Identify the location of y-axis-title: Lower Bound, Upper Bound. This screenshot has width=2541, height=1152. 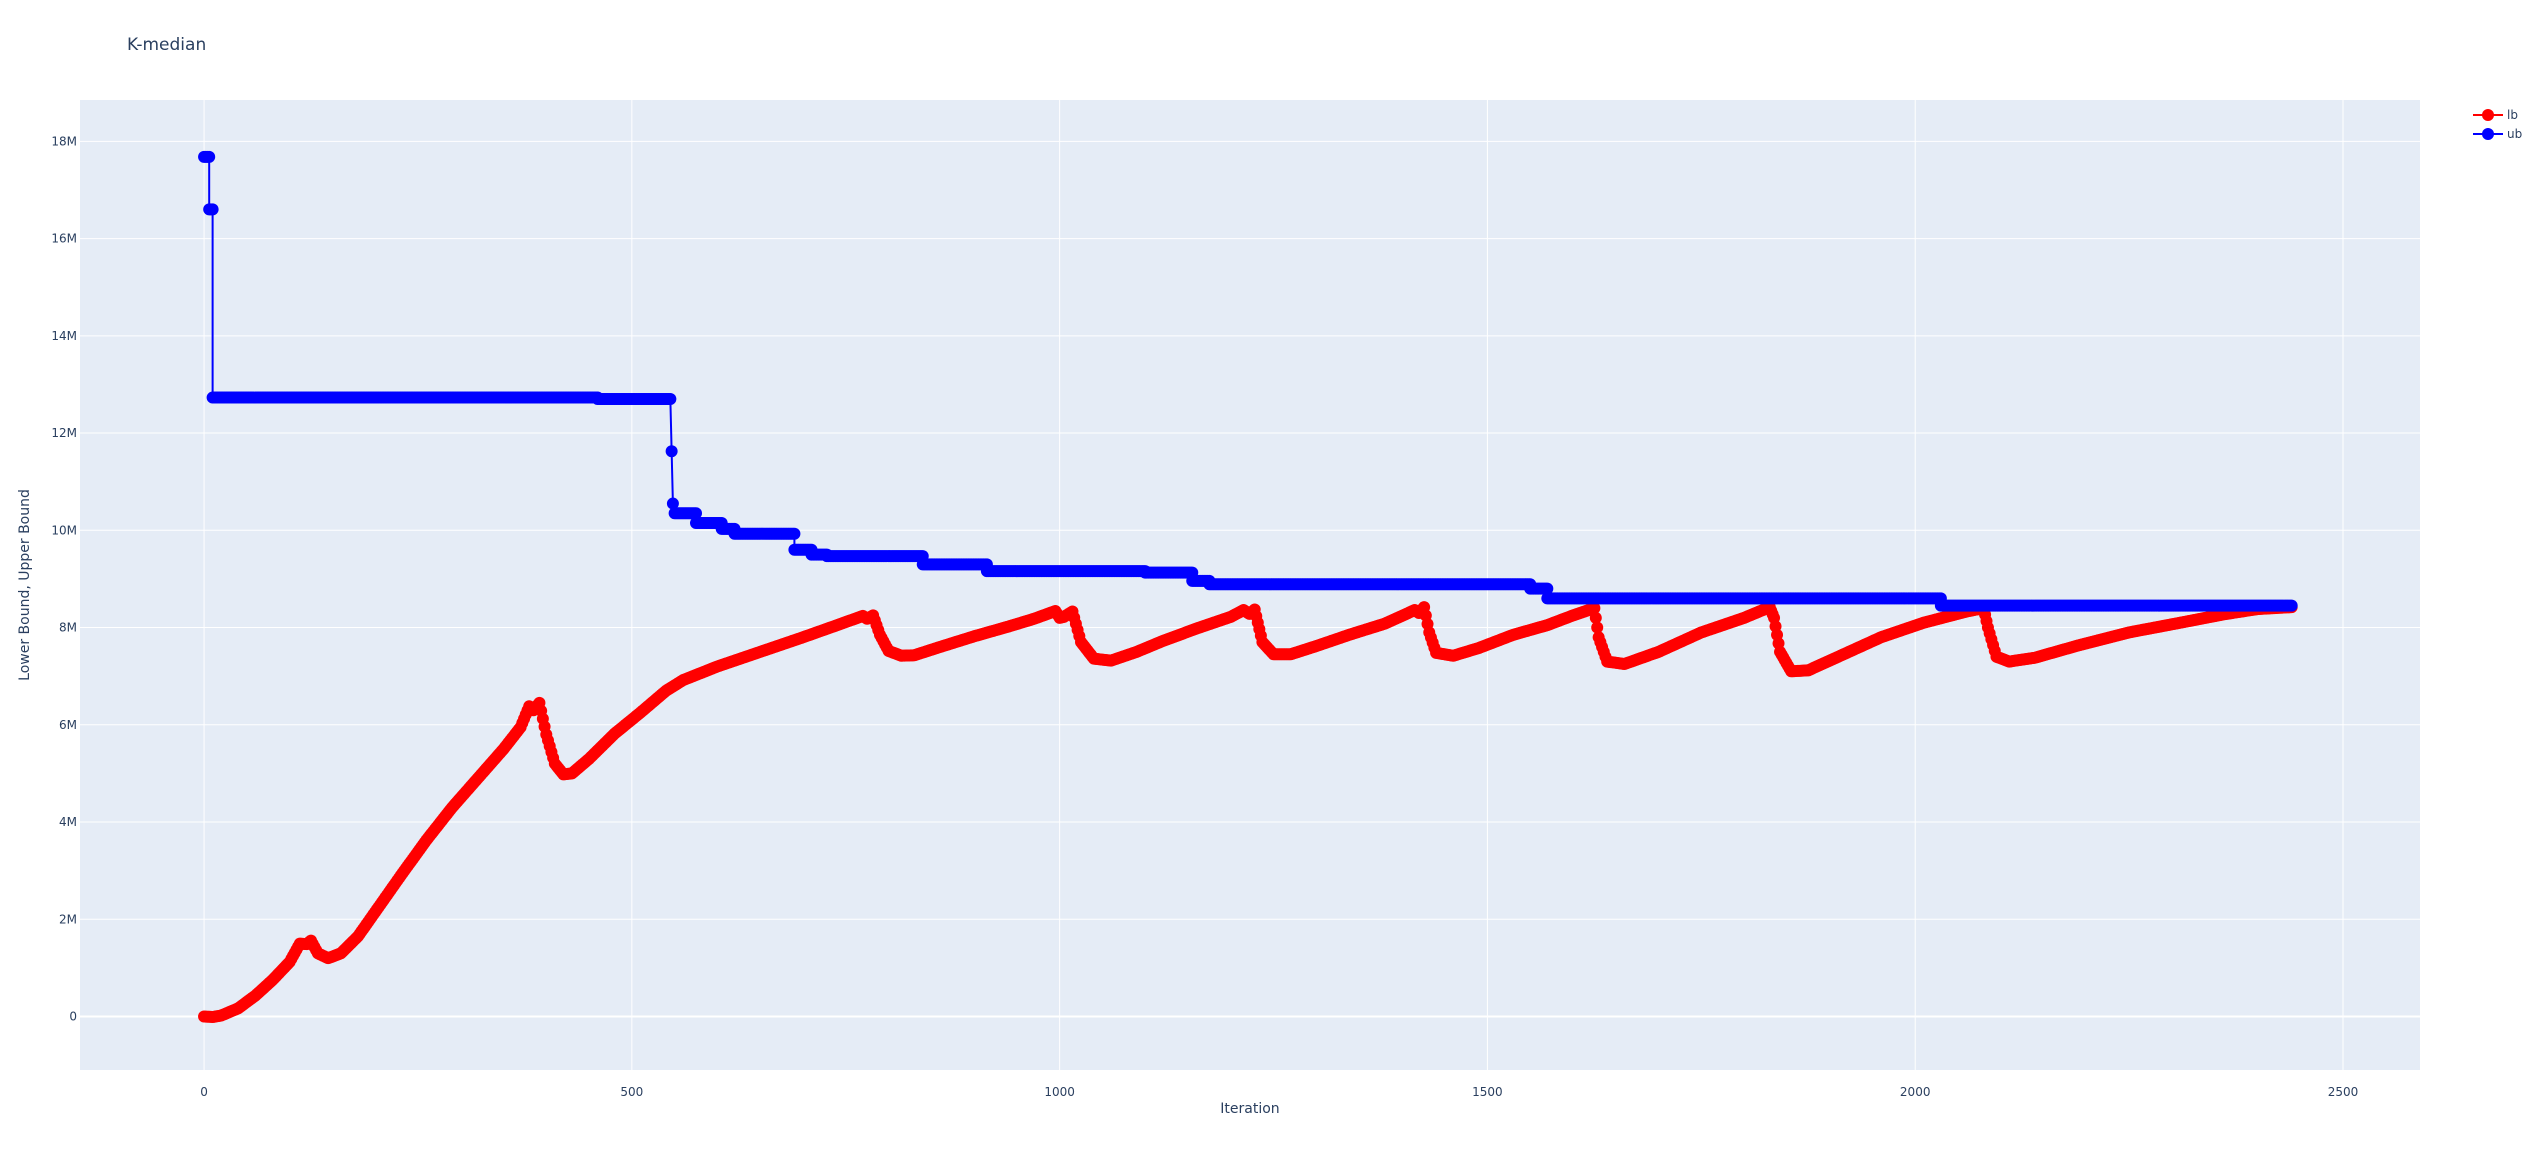
(25, 585).